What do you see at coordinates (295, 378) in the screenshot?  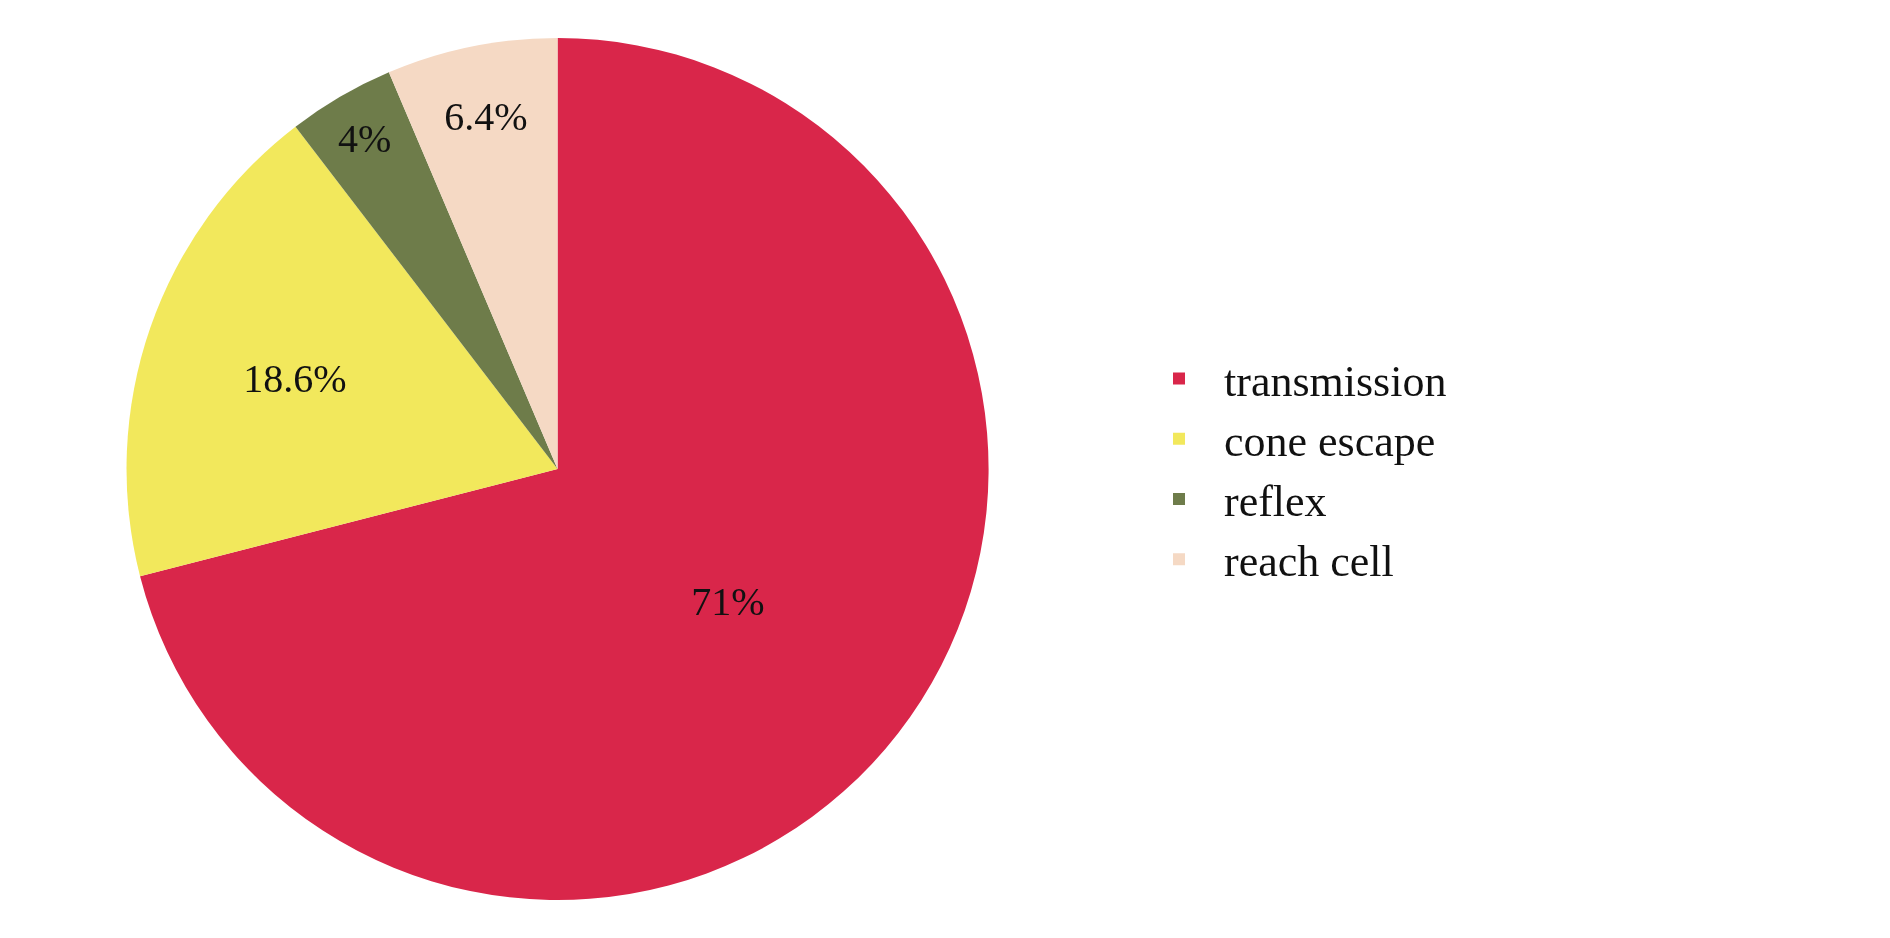 I see `data-label: 18.6%` at bounding box center [295, 378].